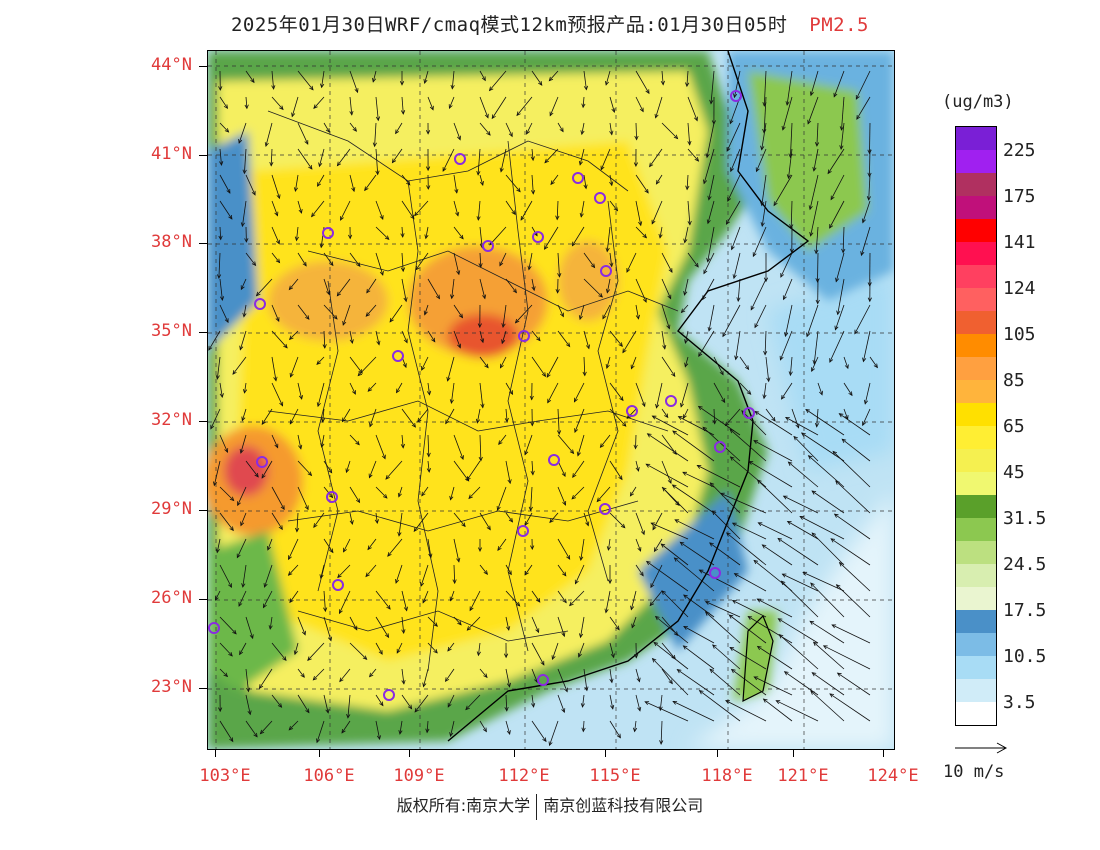 The height and width of the screenshot is (850, 1100). What do you see at coordinates (1019, 334) in the screenshot?
I see `legend-label: 105` at bounding box center [1019, 334].